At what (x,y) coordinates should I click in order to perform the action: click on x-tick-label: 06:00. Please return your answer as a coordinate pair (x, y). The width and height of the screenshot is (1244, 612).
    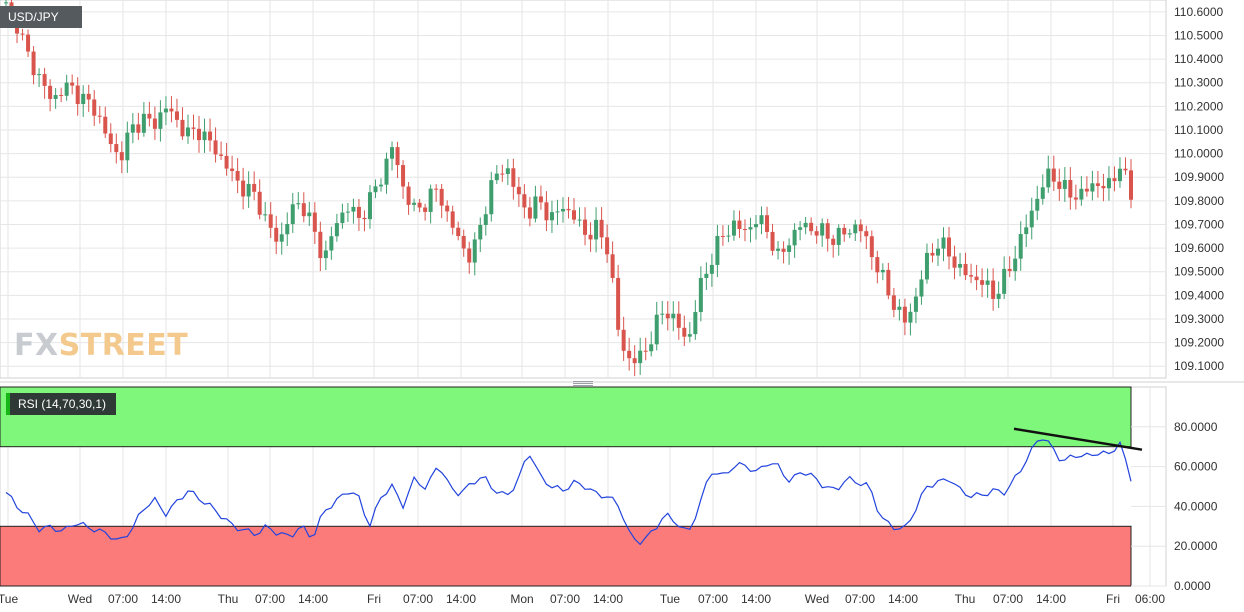
    Looking at the image, I should click on (1150, 599).